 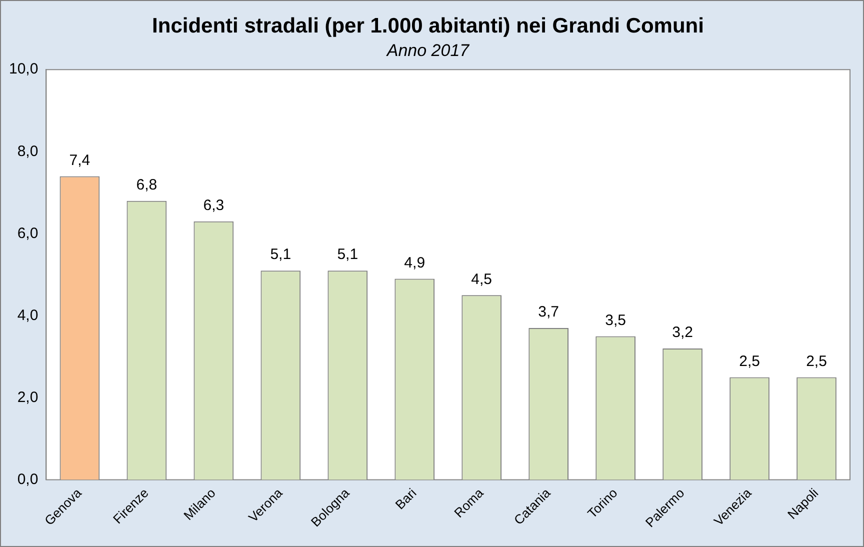 What do you see at coordinates (27, 151) in the screenshot?
I see `y-tick-label: 8,0` at bounding box center [27, 151].